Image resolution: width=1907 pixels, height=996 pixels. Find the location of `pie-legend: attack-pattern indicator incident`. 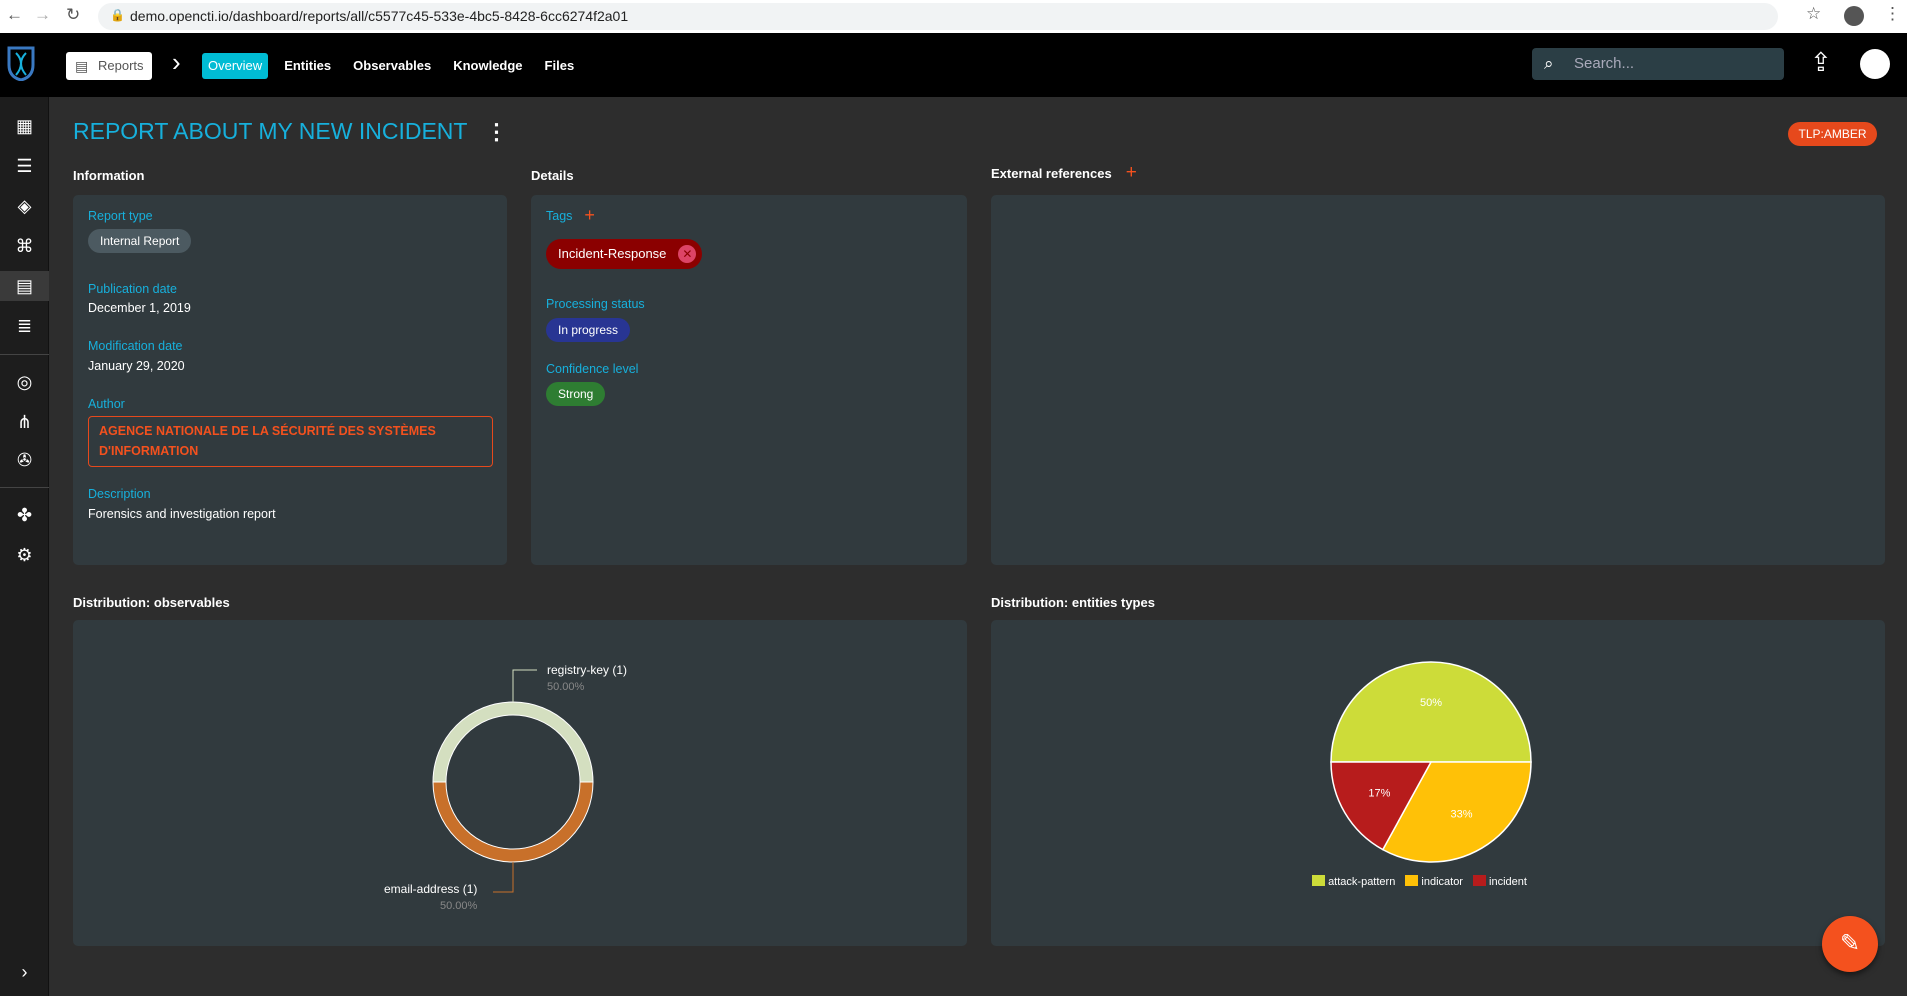

pie-legend: attack-pattern indicator incident is located at coordinates (1419, 881).